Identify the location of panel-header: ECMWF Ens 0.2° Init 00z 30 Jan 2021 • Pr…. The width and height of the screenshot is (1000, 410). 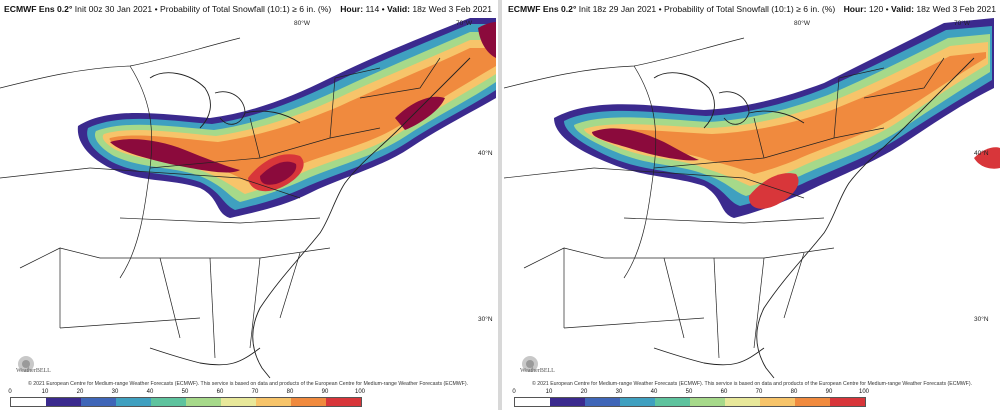
(248, 9).